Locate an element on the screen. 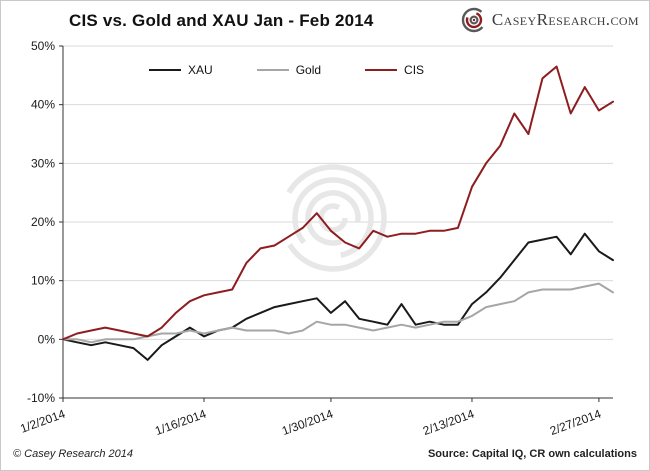 Image resolution: width=650 pixels, height=471 pixels. x-tick-label: 1/2/2014 is located at coordinates (42, 421).